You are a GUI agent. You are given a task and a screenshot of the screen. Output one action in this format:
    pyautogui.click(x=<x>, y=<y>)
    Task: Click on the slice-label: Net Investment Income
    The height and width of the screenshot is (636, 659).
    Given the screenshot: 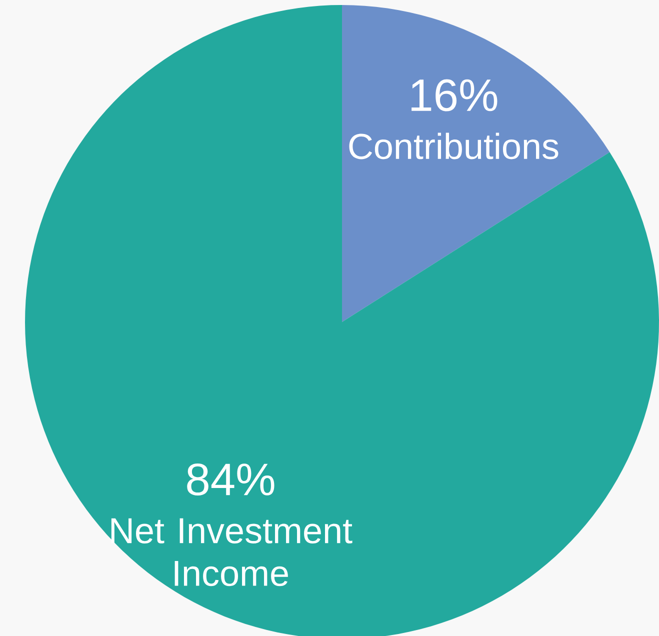 What is the action you would take?
    pyautogui.click(x=231, y=552)
    